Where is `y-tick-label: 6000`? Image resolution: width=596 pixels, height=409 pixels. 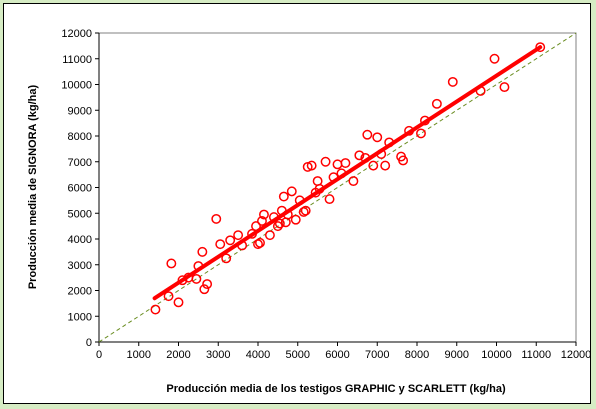 y-tick-label: 6000 is located at coordinates (80, 189).